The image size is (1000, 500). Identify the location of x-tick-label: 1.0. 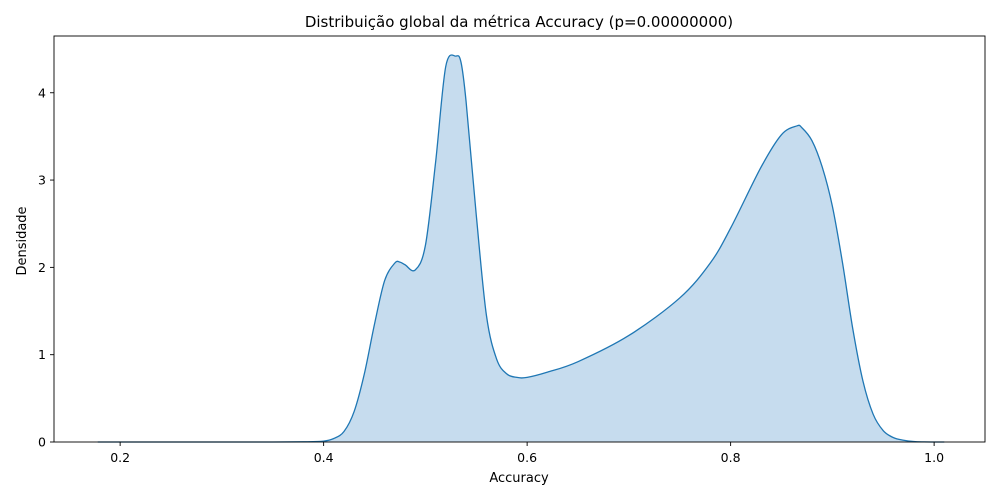
(934, 457).